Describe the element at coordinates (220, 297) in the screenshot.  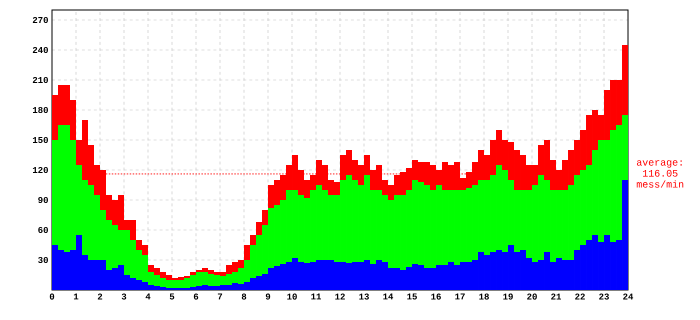
I see `x-tick-label: 7` at that location.